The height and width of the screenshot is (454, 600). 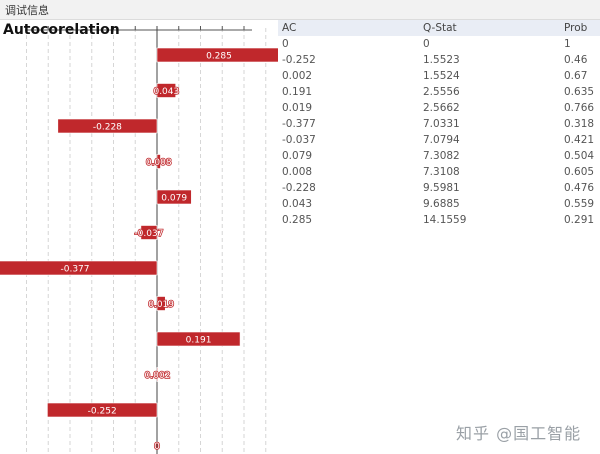 I want to click on chart-title: Autocorelation, so click(x=61, y=30).